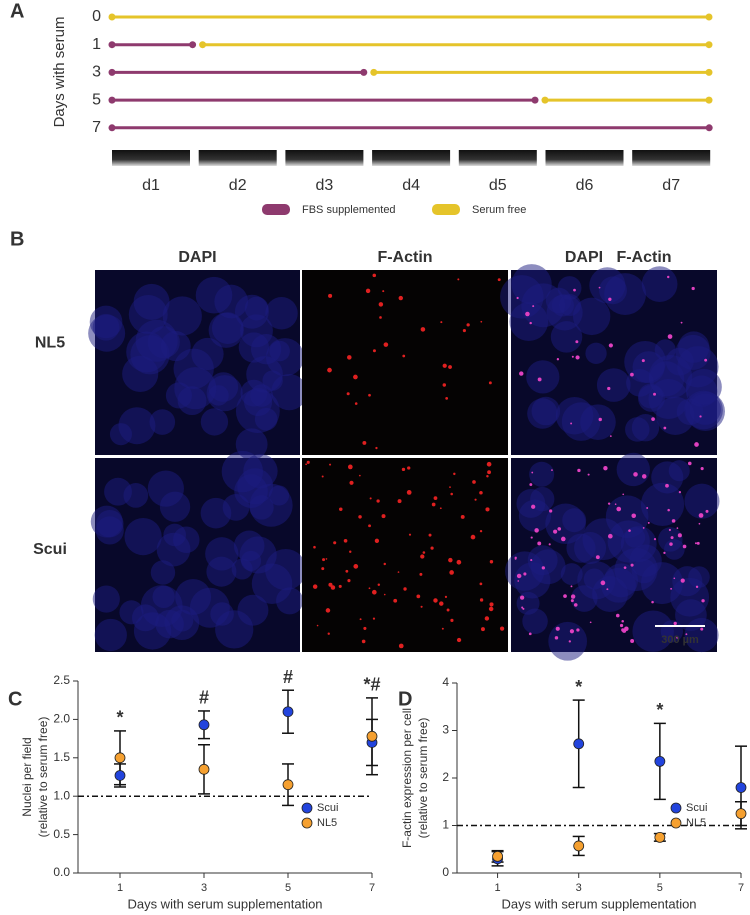  Describe the element at coordinates (659, 710) in the screenshot. I see `significance-marker: *` at that location.